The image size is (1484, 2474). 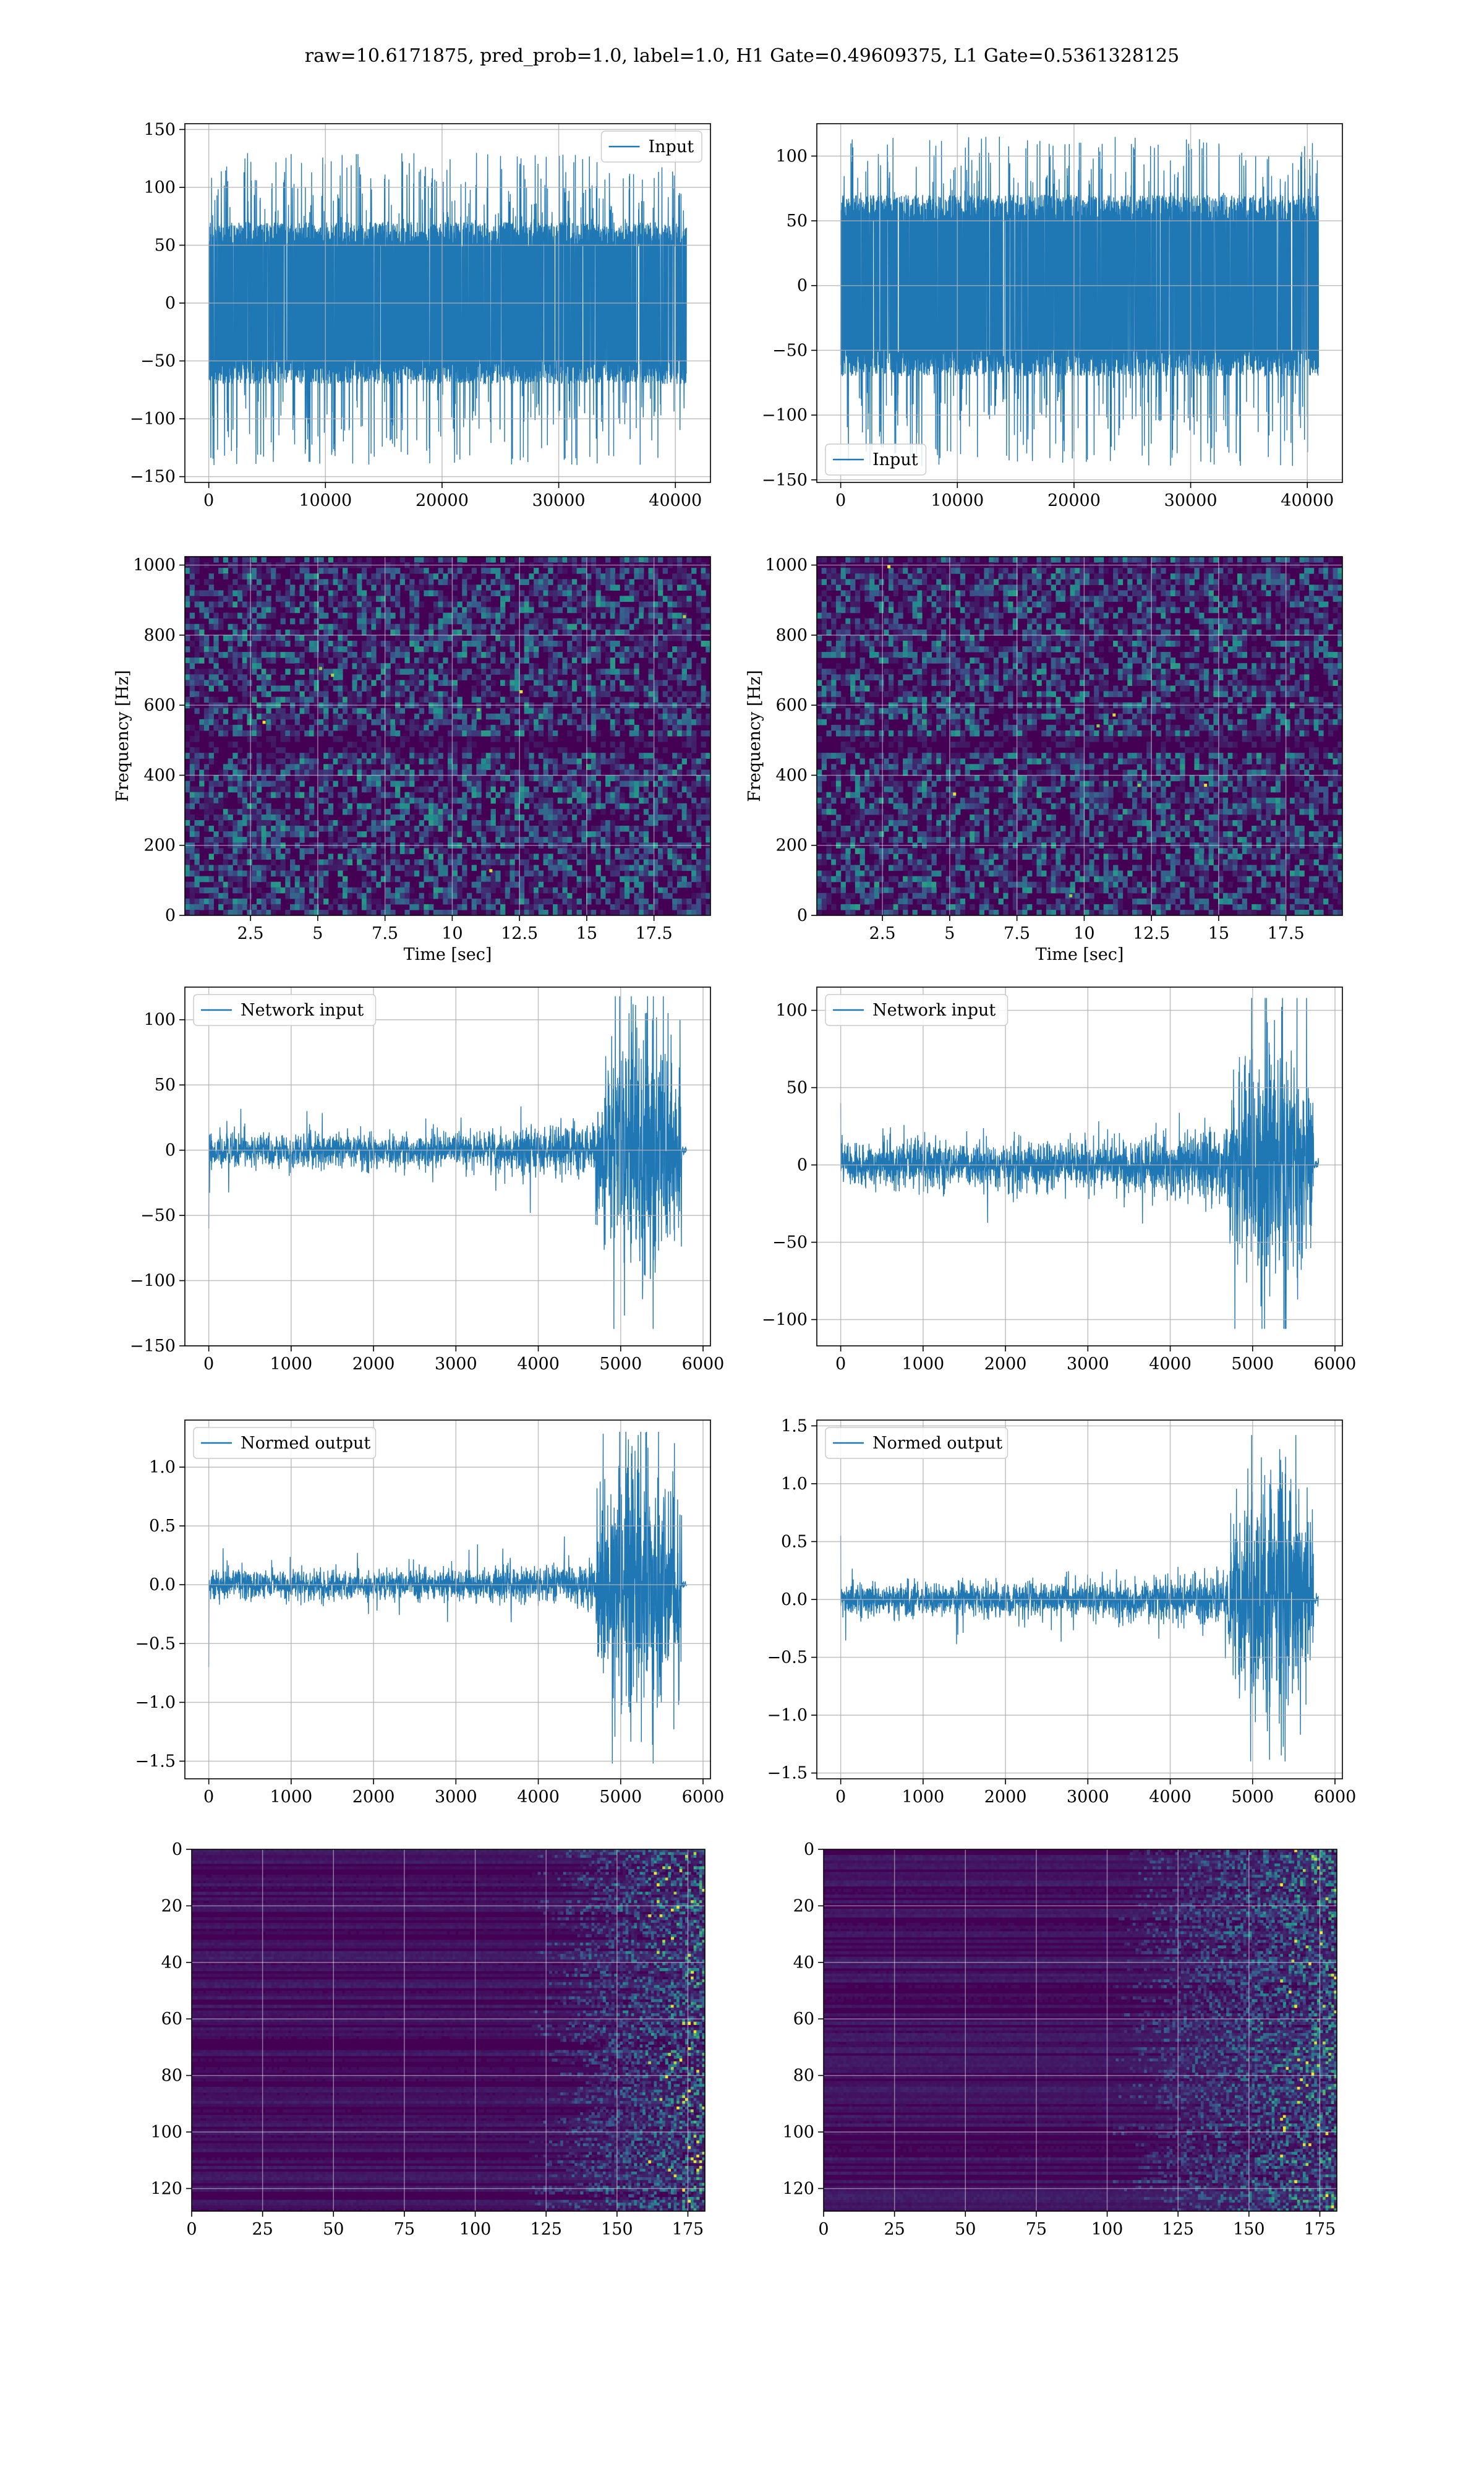 What do you see at coordinates (1320, 2229) in the screenshot?
I see `x-tick-label: 175` at bounding box center [1320, 2229].